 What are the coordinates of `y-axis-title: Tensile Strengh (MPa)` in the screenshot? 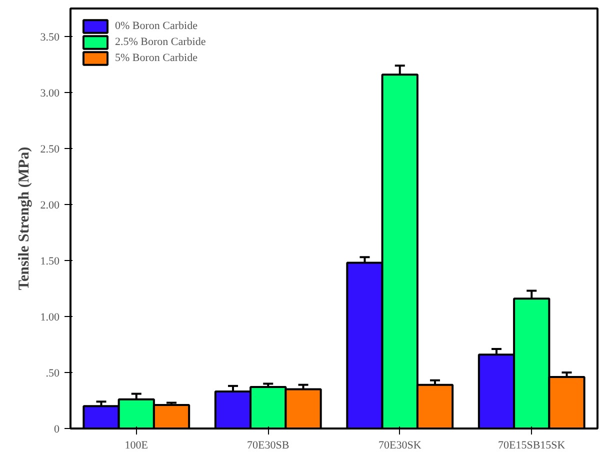 It's located at (24, 218).